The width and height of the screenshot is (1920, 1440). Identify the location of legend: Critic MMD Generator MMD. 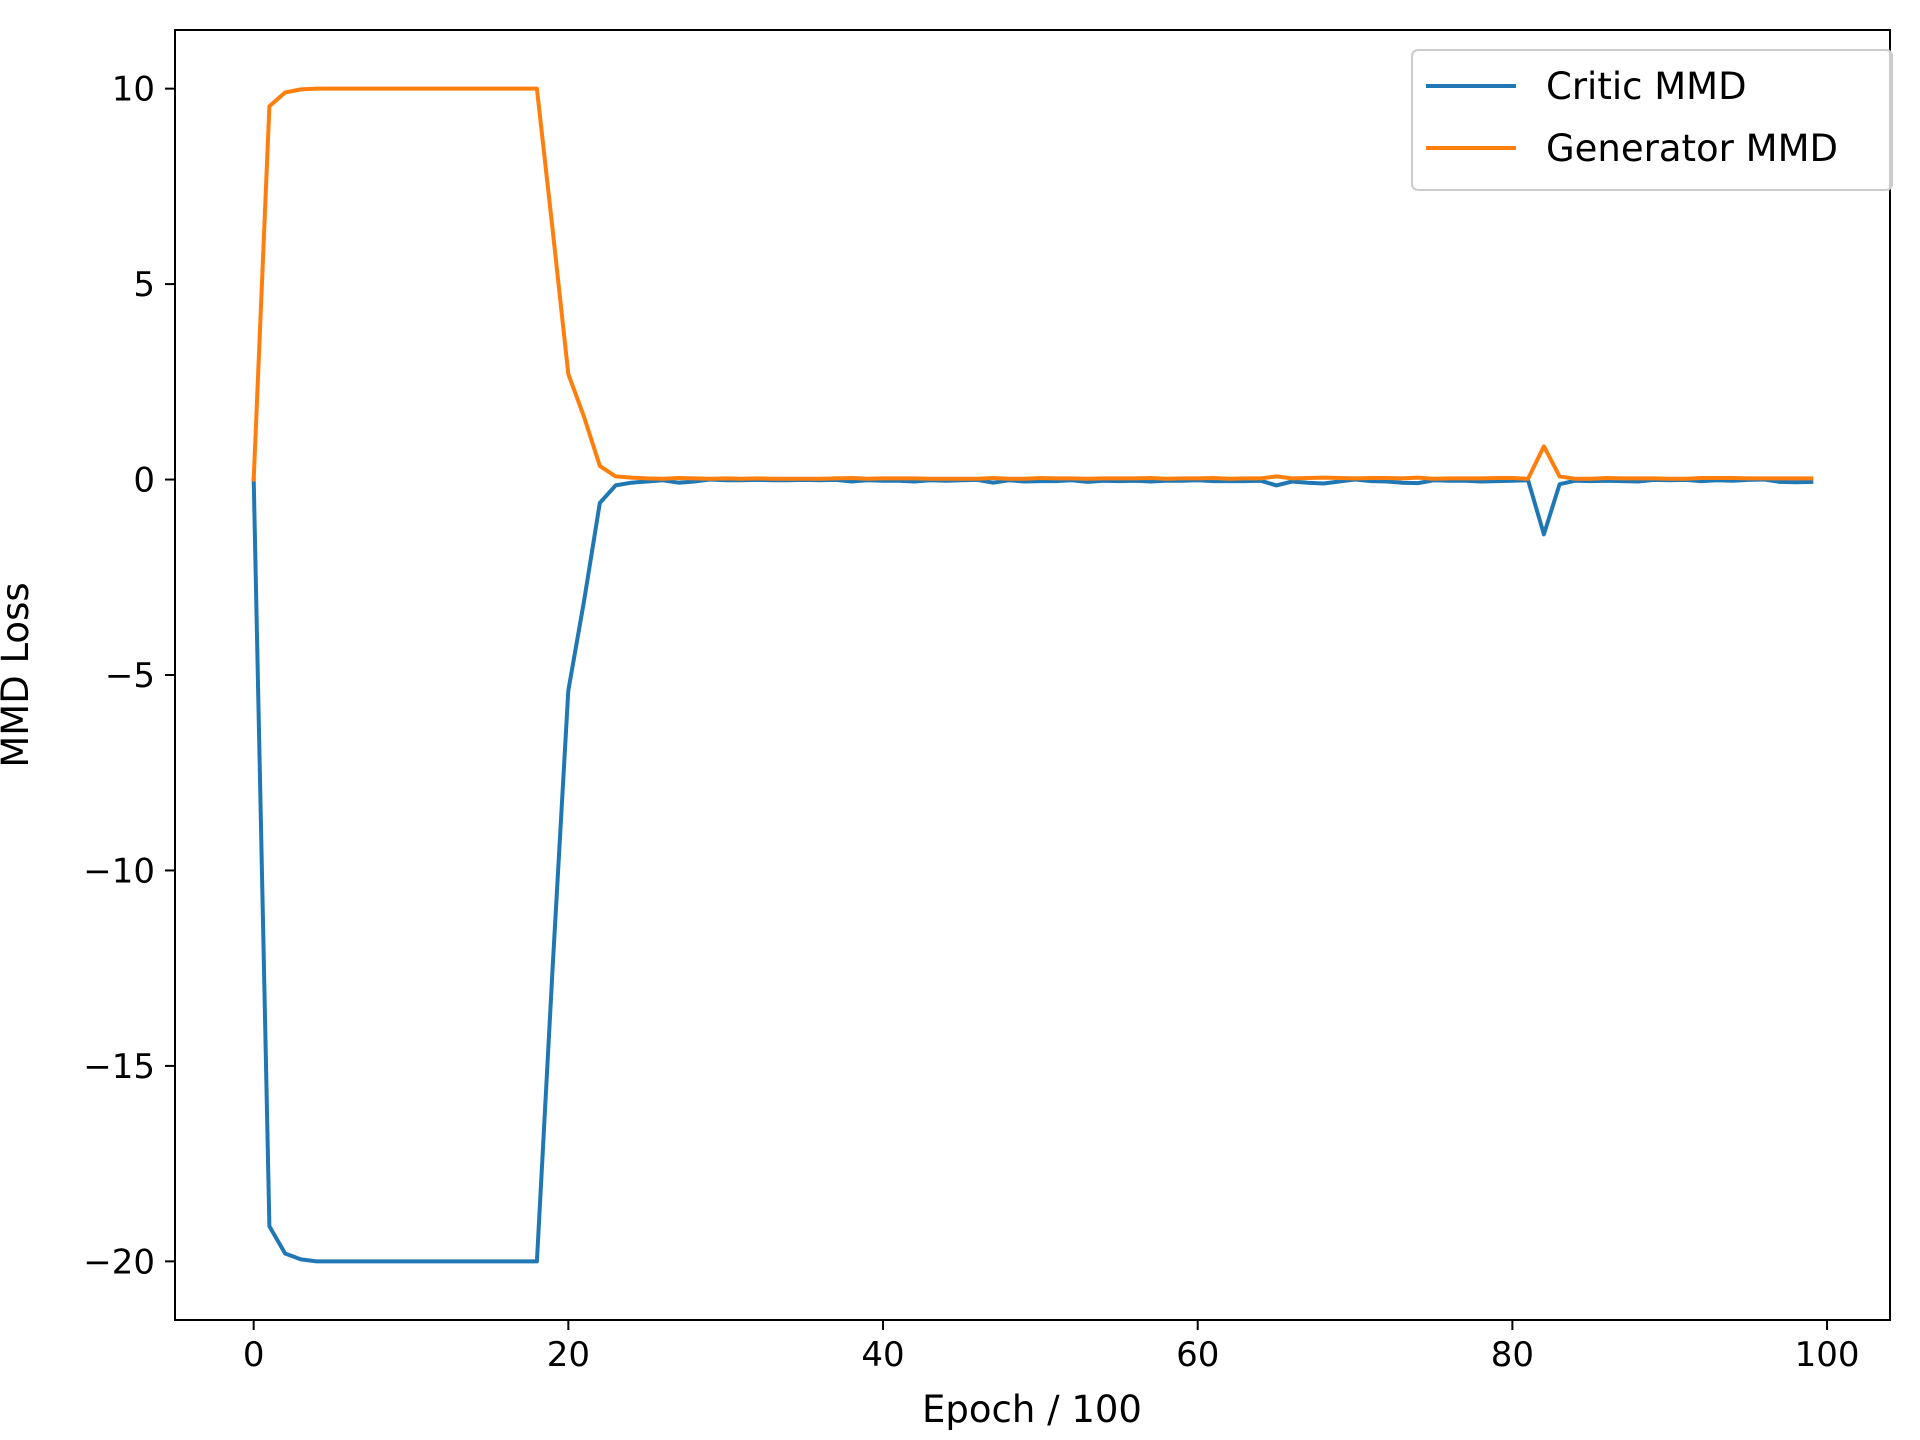
(1652, 120).